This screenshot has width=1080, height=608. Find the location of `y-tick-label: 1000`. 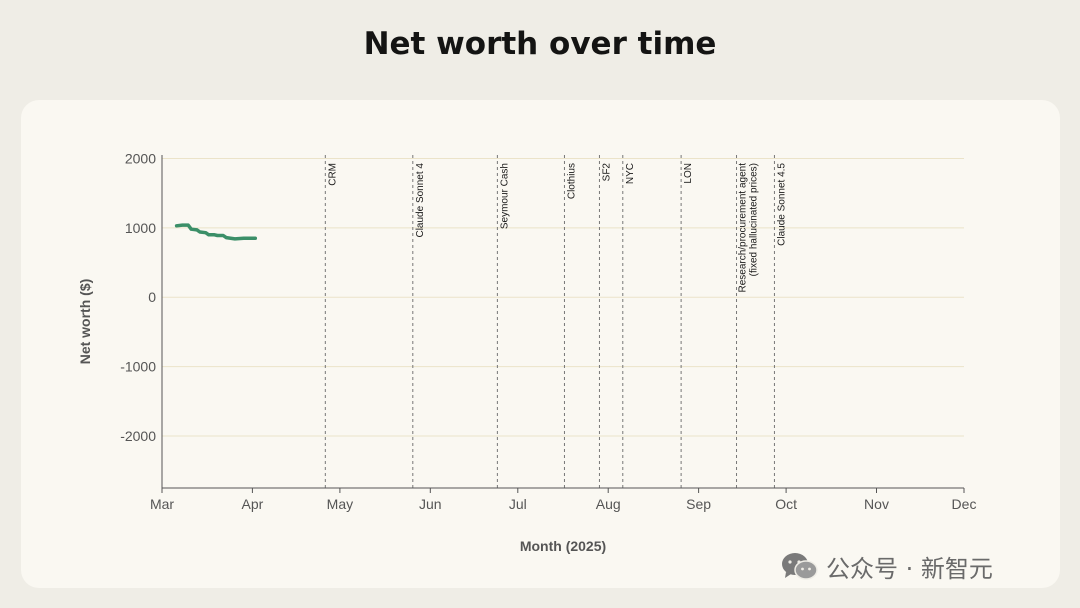

y-tick-label: 1000 is located at coordinates (140, 228).